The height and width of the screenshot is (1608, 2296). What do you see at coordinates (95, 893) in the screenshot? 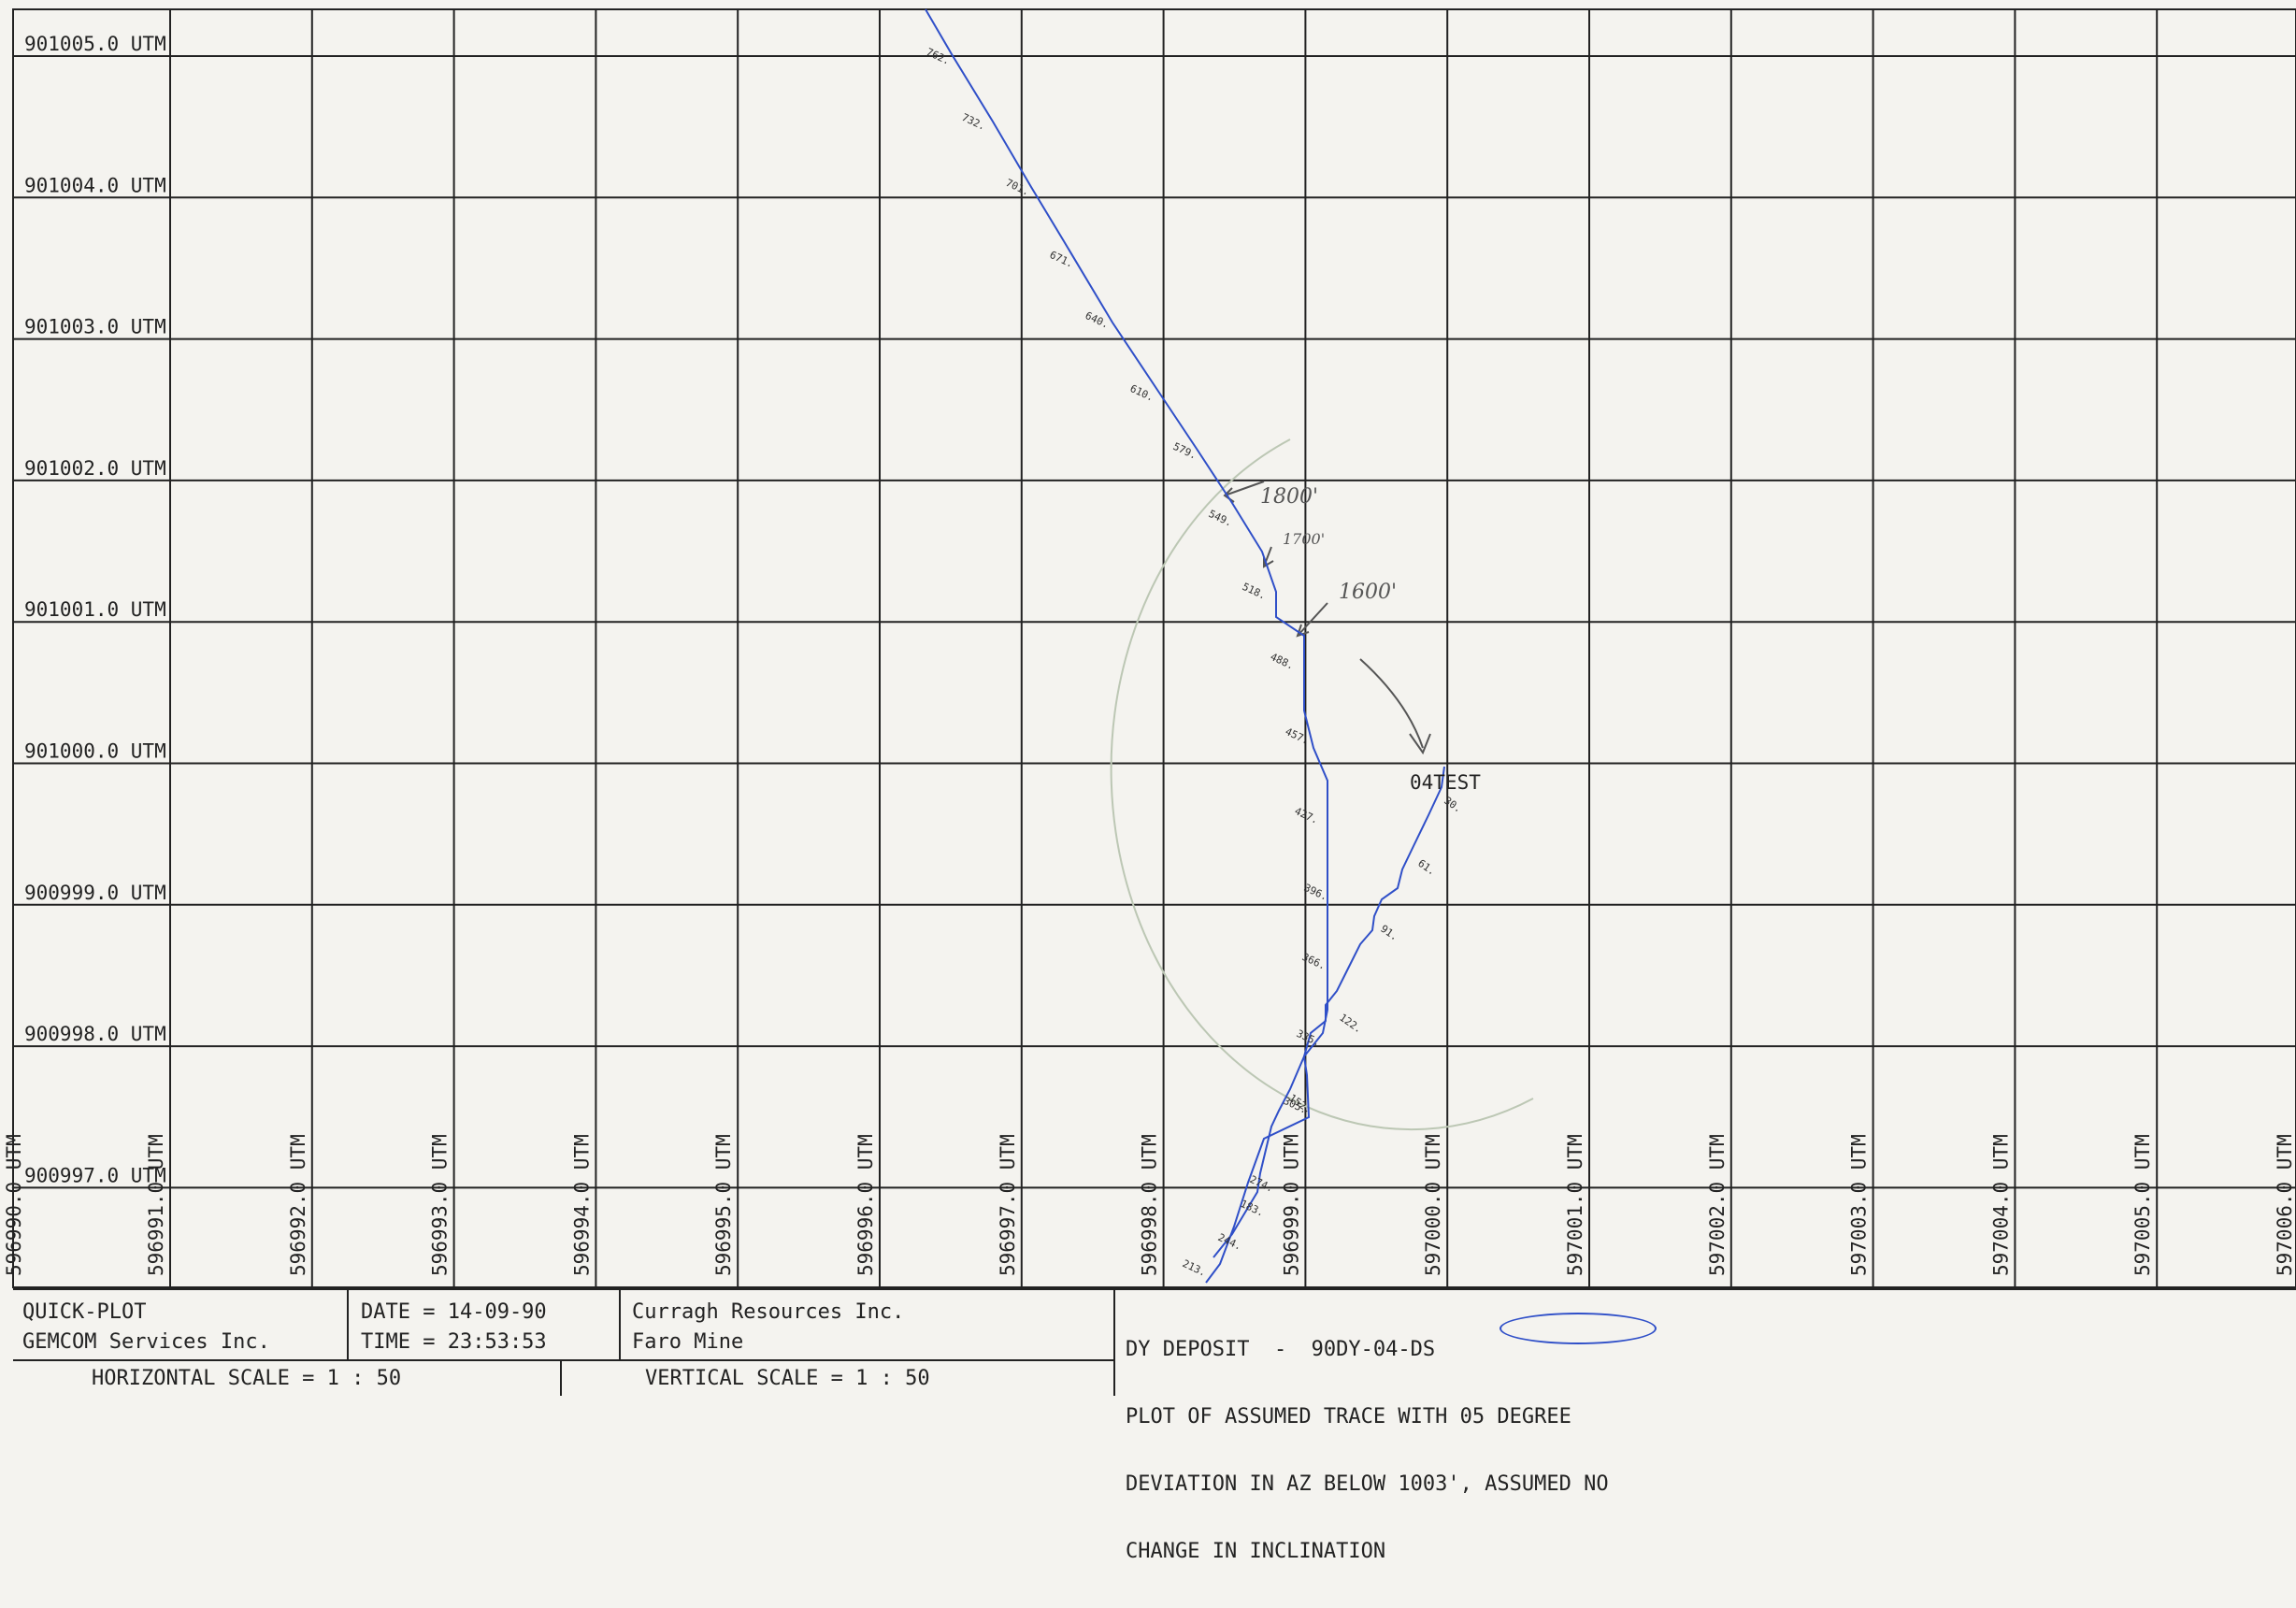
I see `northing-label: 900999.0 UTM` at bounding box center [95, 893].